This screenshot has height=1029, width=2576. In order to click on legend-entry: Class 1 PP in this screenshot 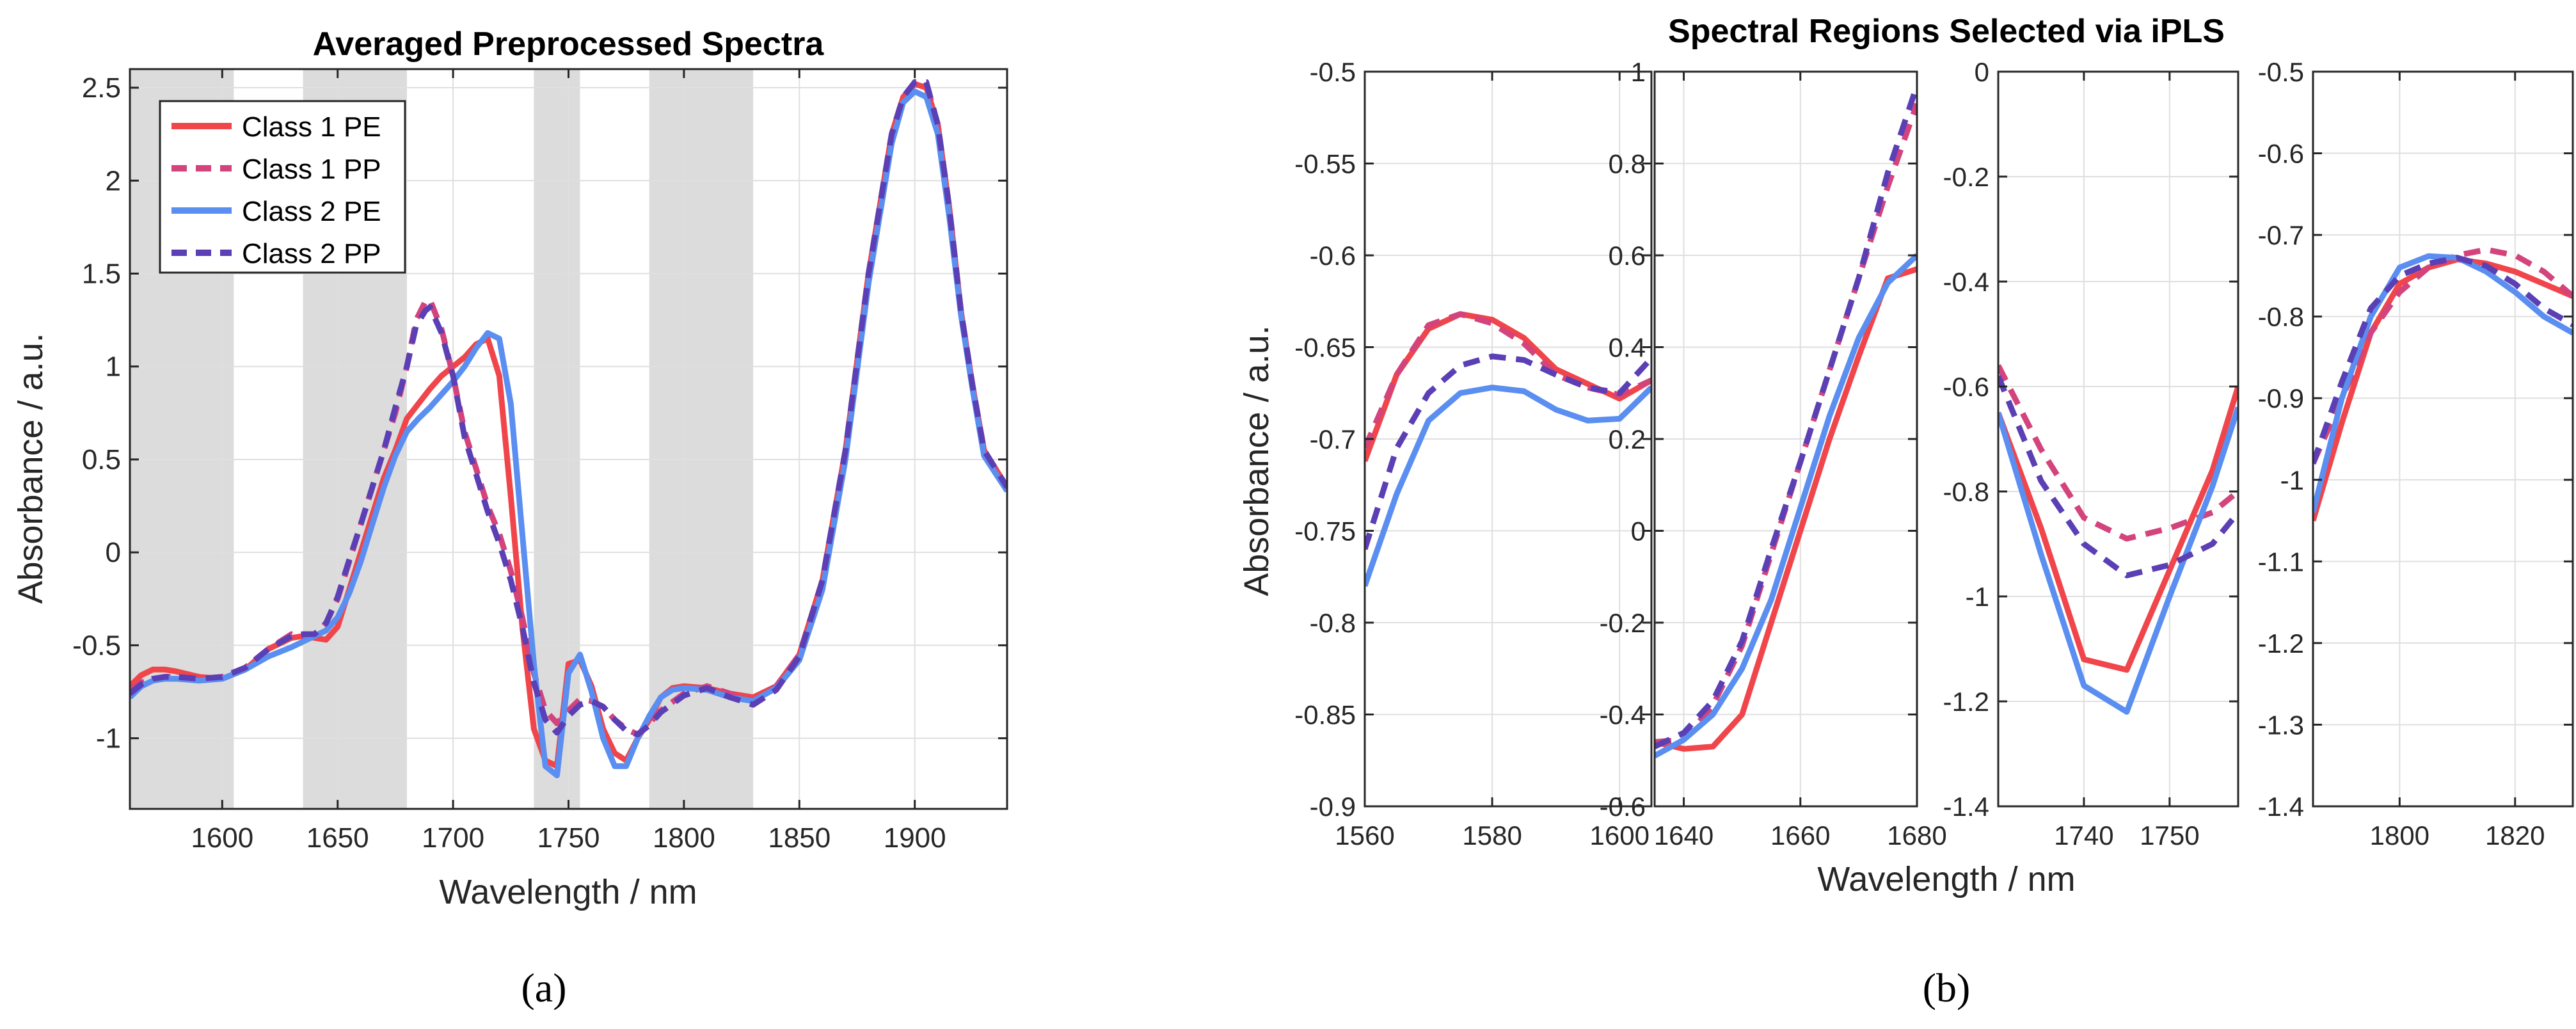, I will do `click(276, 169)`.